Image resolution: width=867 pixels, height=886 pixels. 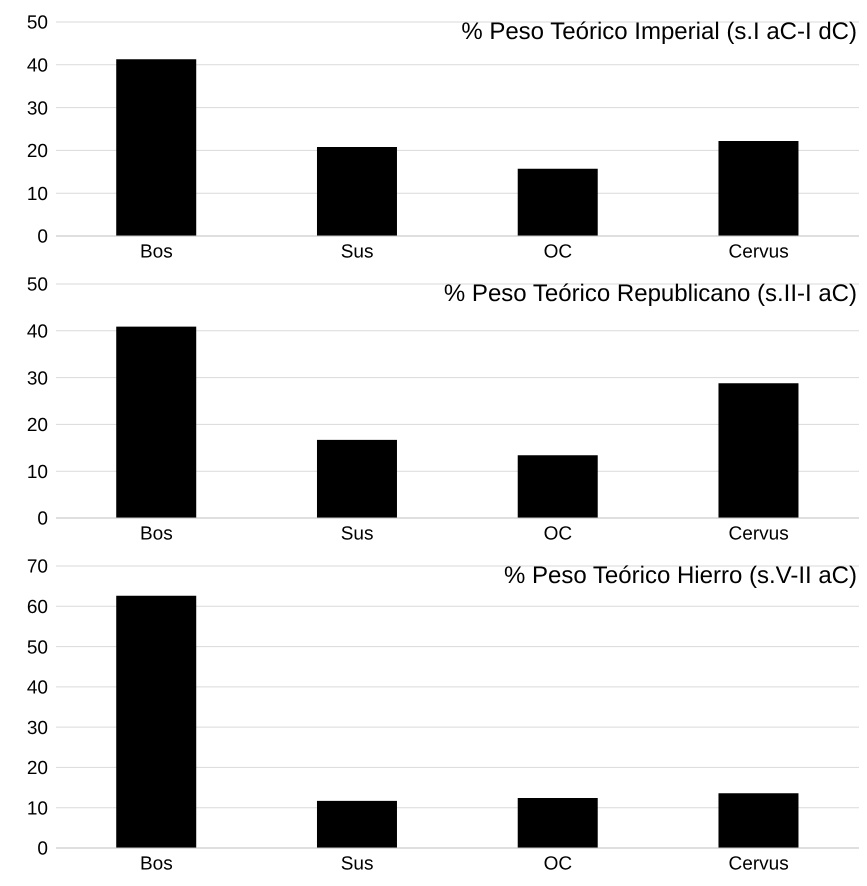 I want to click on y-tick-label: 70, so click(x=37, y=567).